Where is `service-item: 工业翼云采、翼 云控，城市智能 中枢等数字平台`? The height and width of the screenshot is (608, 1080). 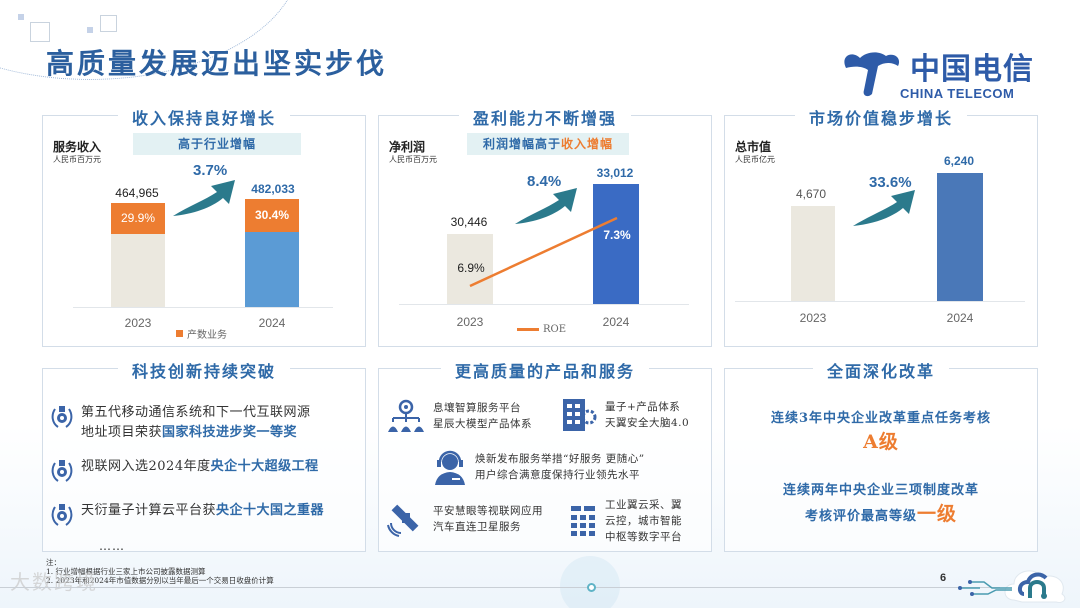 service-item: 工业翼云采、翼 云控，城市智能 中枢等数字平台 is located at coordinates (625, 521).